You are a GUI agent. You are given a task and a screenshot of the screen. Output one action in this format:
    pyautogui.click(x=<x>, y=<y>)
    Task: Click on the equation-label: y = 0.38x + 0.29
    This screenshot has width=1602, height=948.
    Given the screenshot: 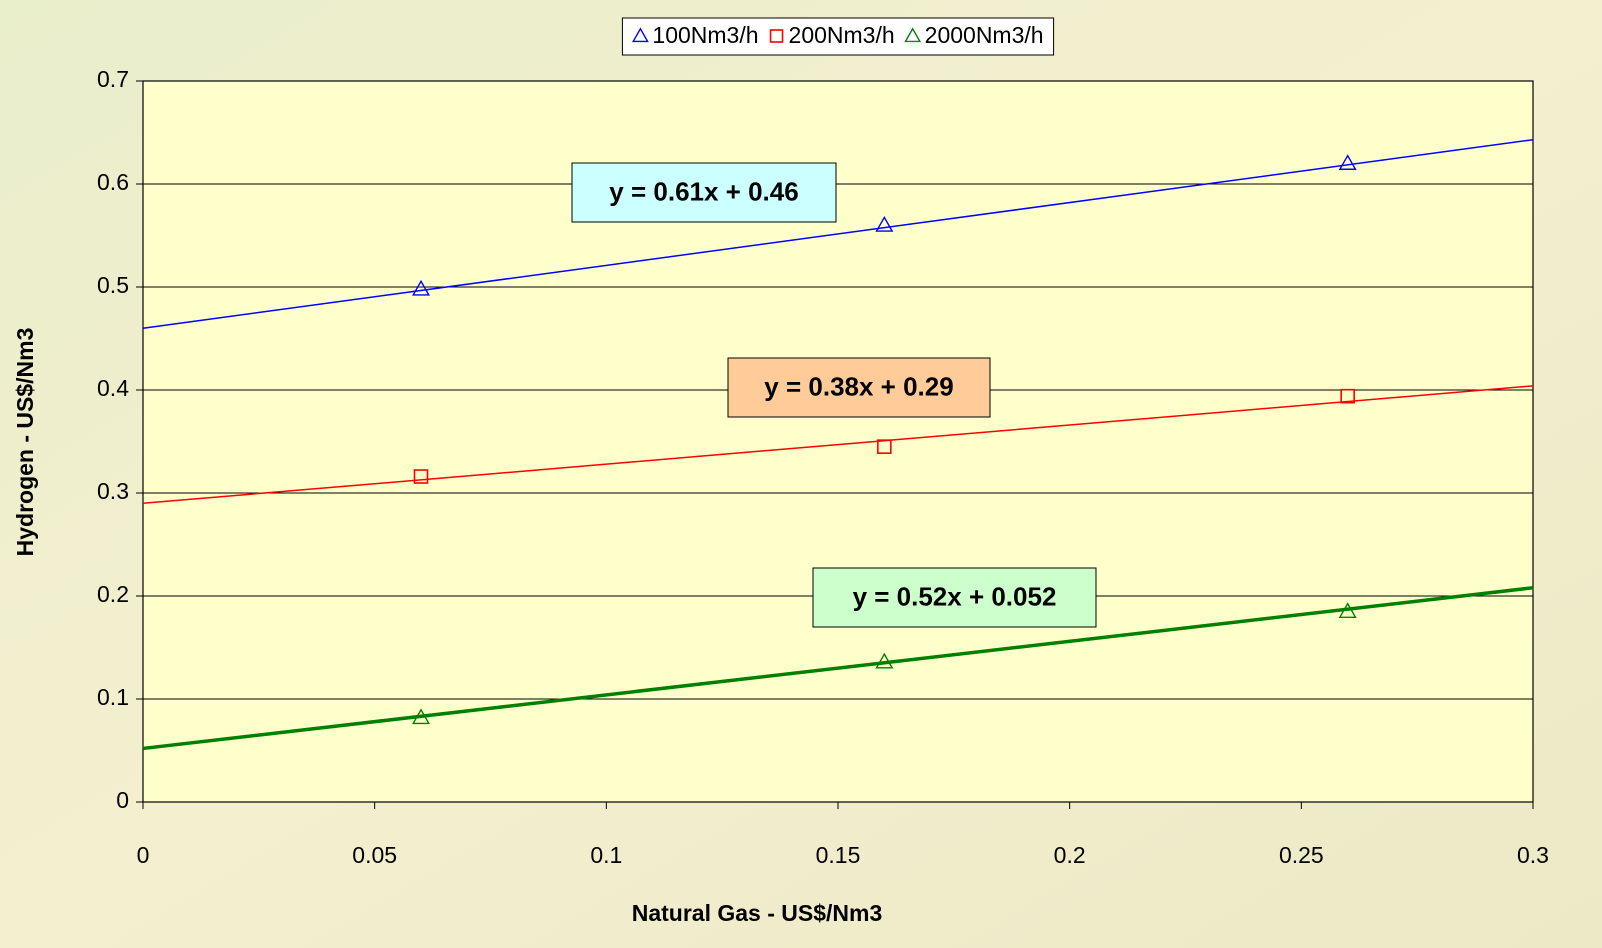 What is the action you would take?
    pyautogui.click(x=858, y=386)
    